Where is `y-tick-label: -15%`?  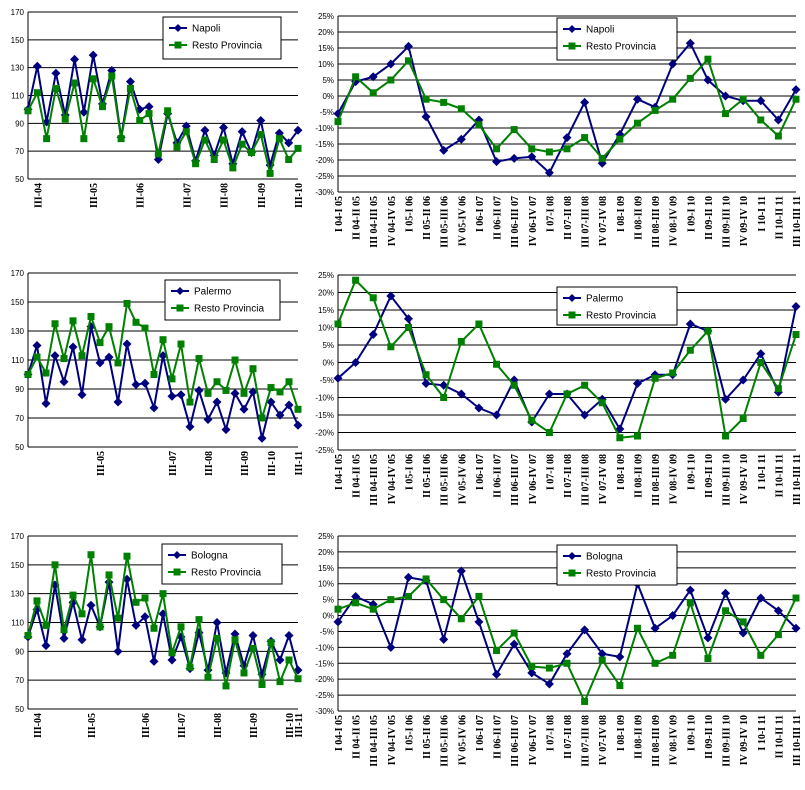
y-tick-label: -15% is located at coordinates (324, 415).